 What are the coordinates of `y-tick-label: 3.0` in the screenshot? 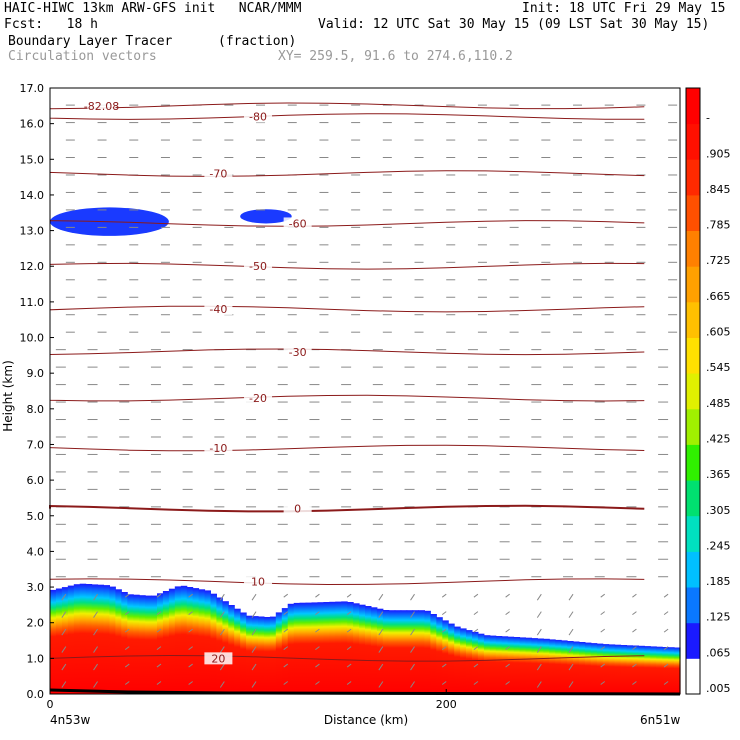 It's located at (36, 587).